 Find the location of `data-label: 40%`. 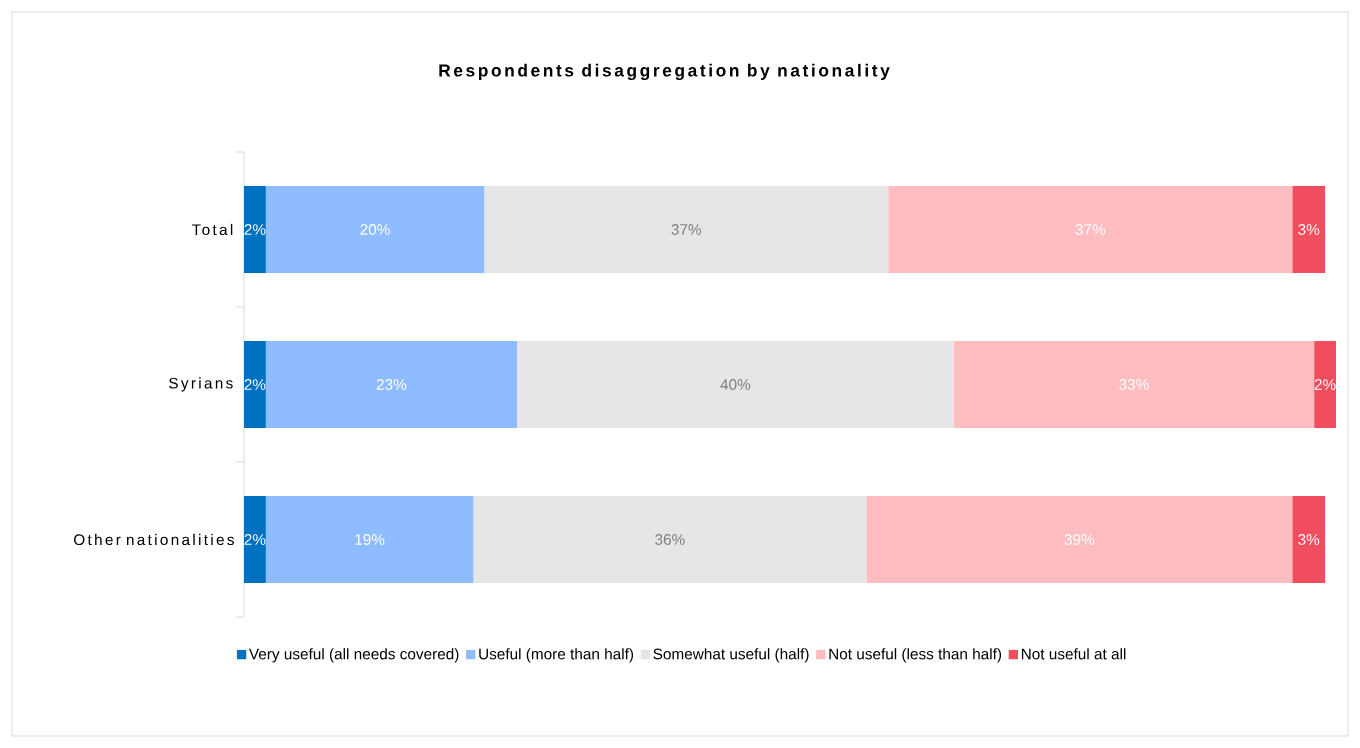

data-label: 40% is located at coordinates (735, 384).